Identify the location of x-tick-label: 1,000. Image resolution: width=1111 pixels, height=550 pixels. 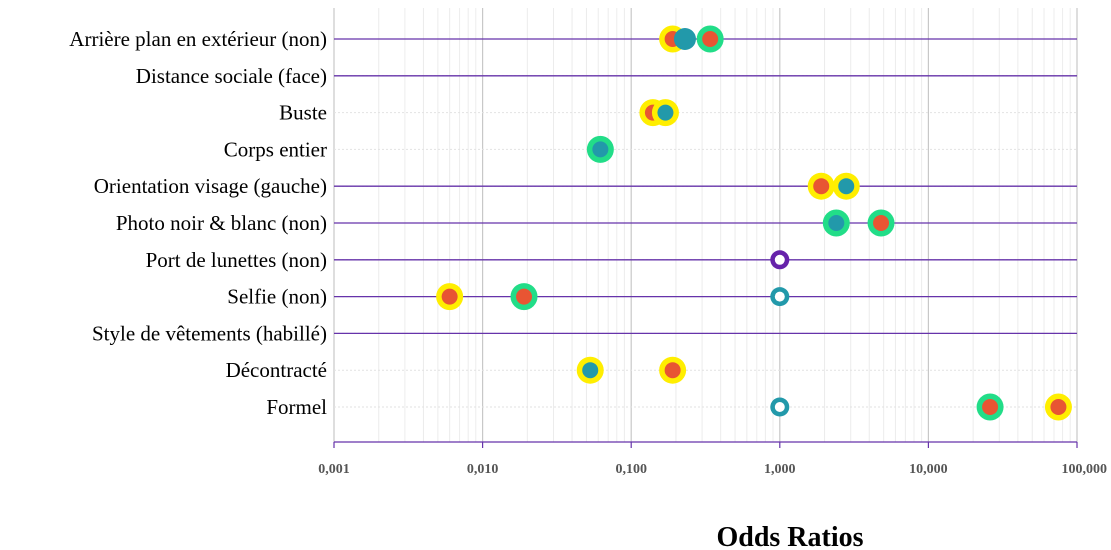
(780, 469).